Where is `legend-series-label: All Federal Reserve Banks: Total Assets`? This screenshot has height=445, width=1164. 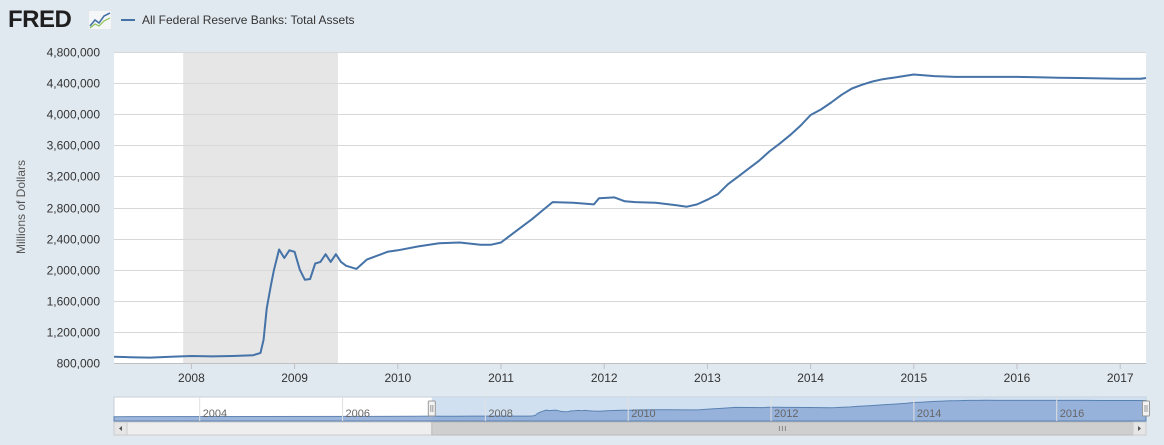 legend-series-label: All Federal Reserve Banks: Total Assets is located at coordinates (248, 20).